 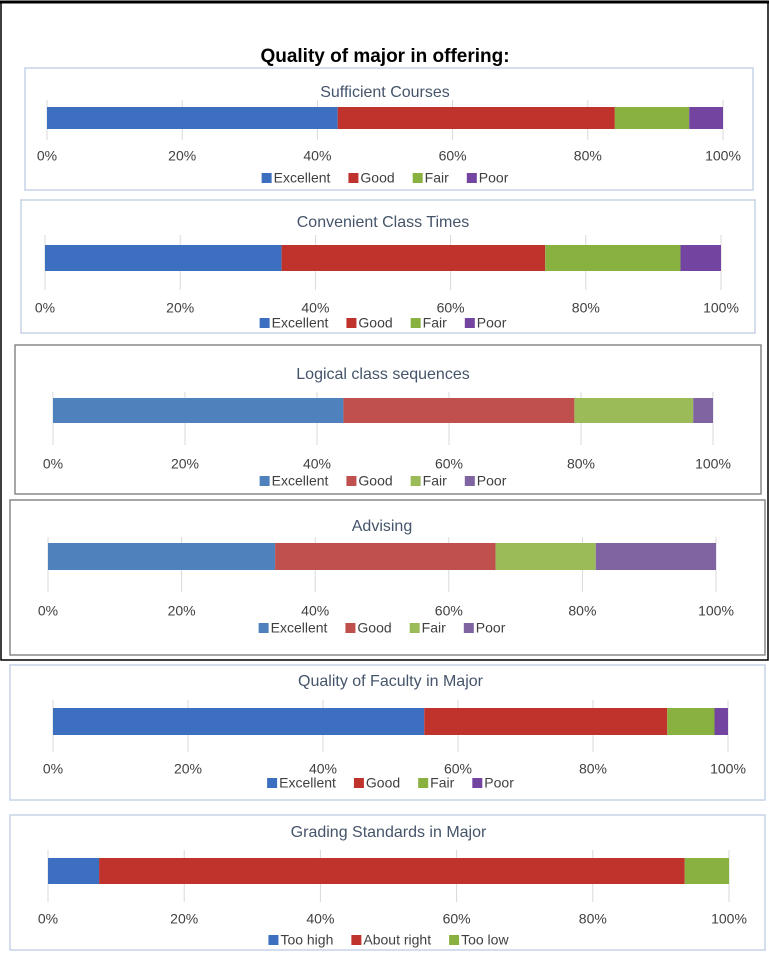 I want to click on chart-title: Logical class sequences, so click(x=382, y=374).